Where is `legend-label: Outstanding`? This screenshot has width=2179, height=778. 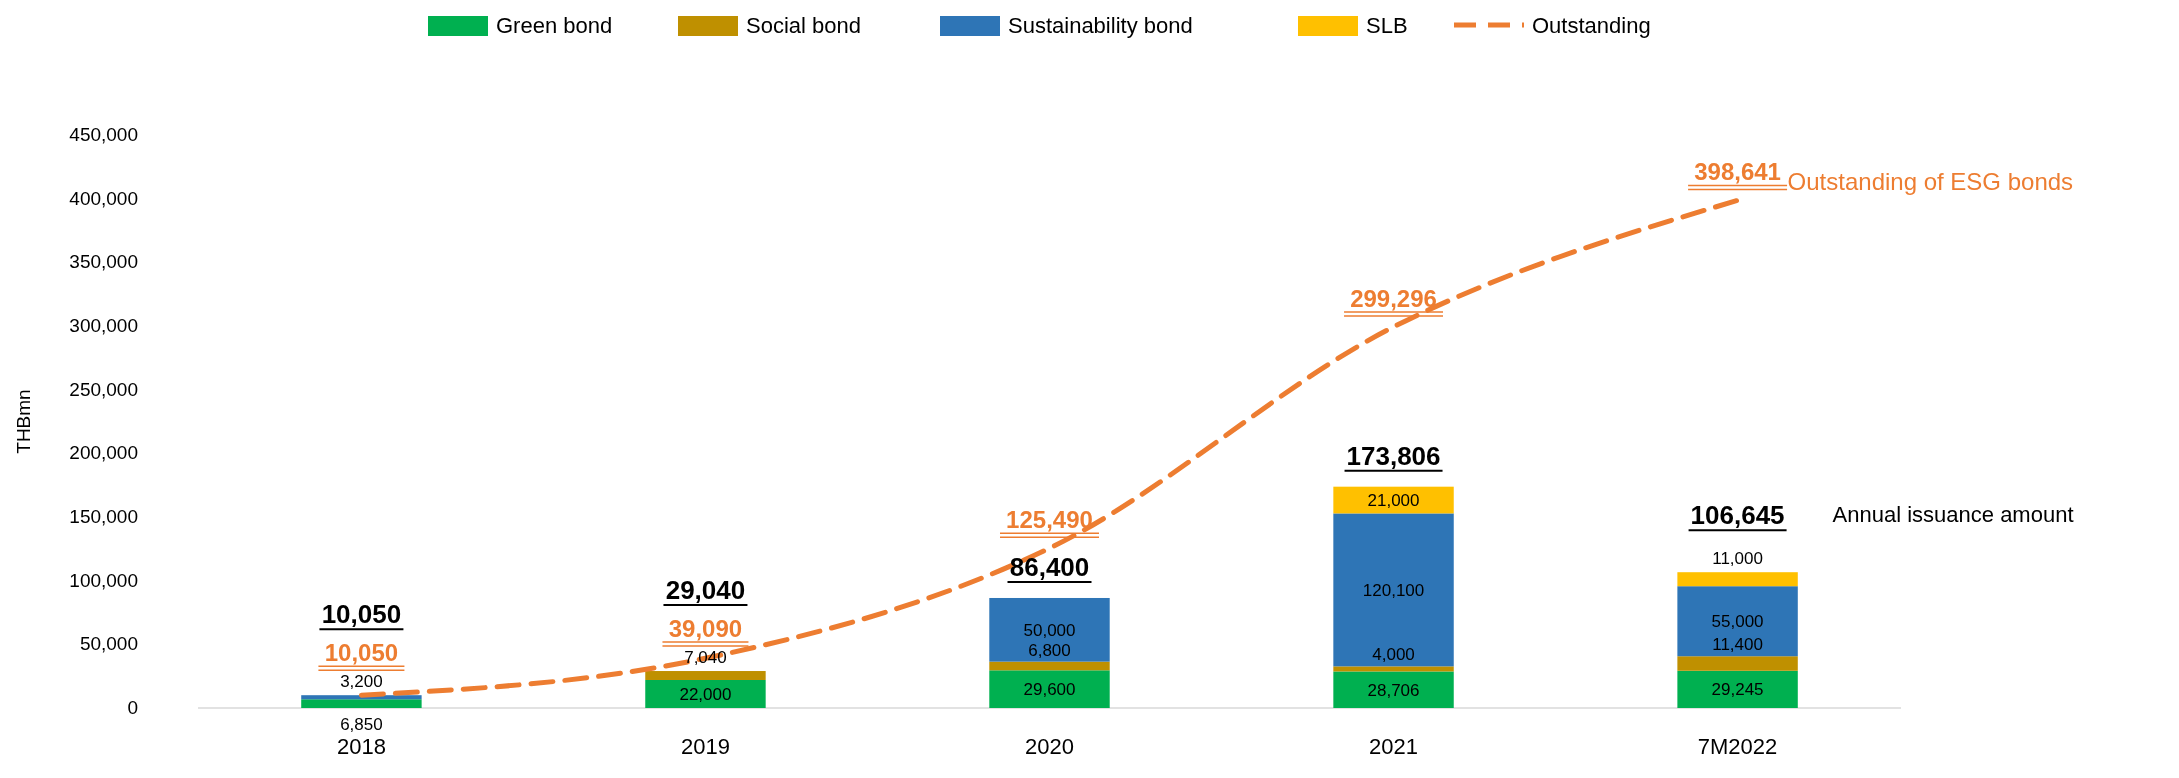
legend-label: Outstanding is located at coordinates (1591, 25).